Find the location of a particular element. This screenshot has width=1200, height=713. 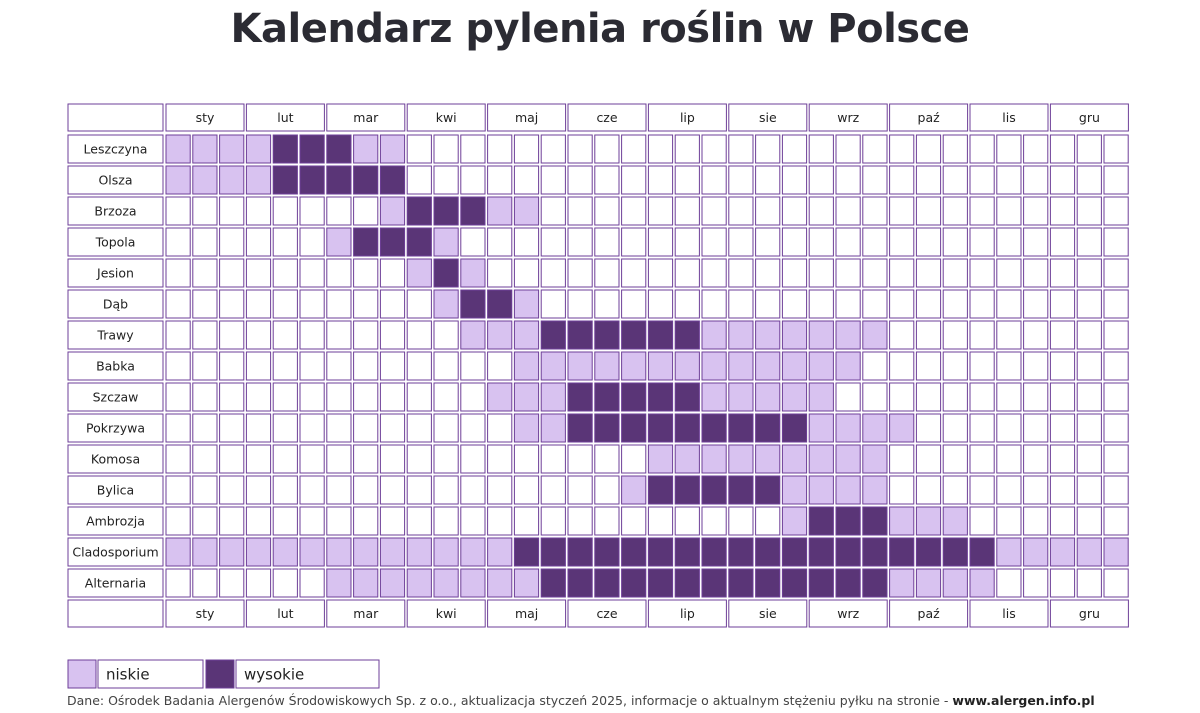

bottom-month-label: lip is located at coordinates (687, 613).